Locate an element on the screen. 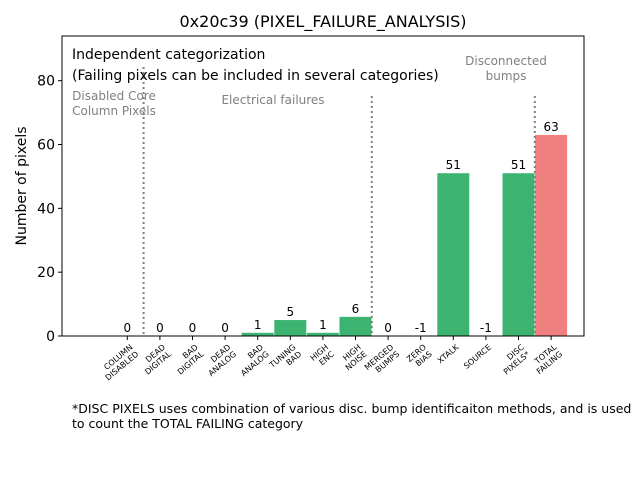  value-label-2: 0 is located at coordinates (193, 328).